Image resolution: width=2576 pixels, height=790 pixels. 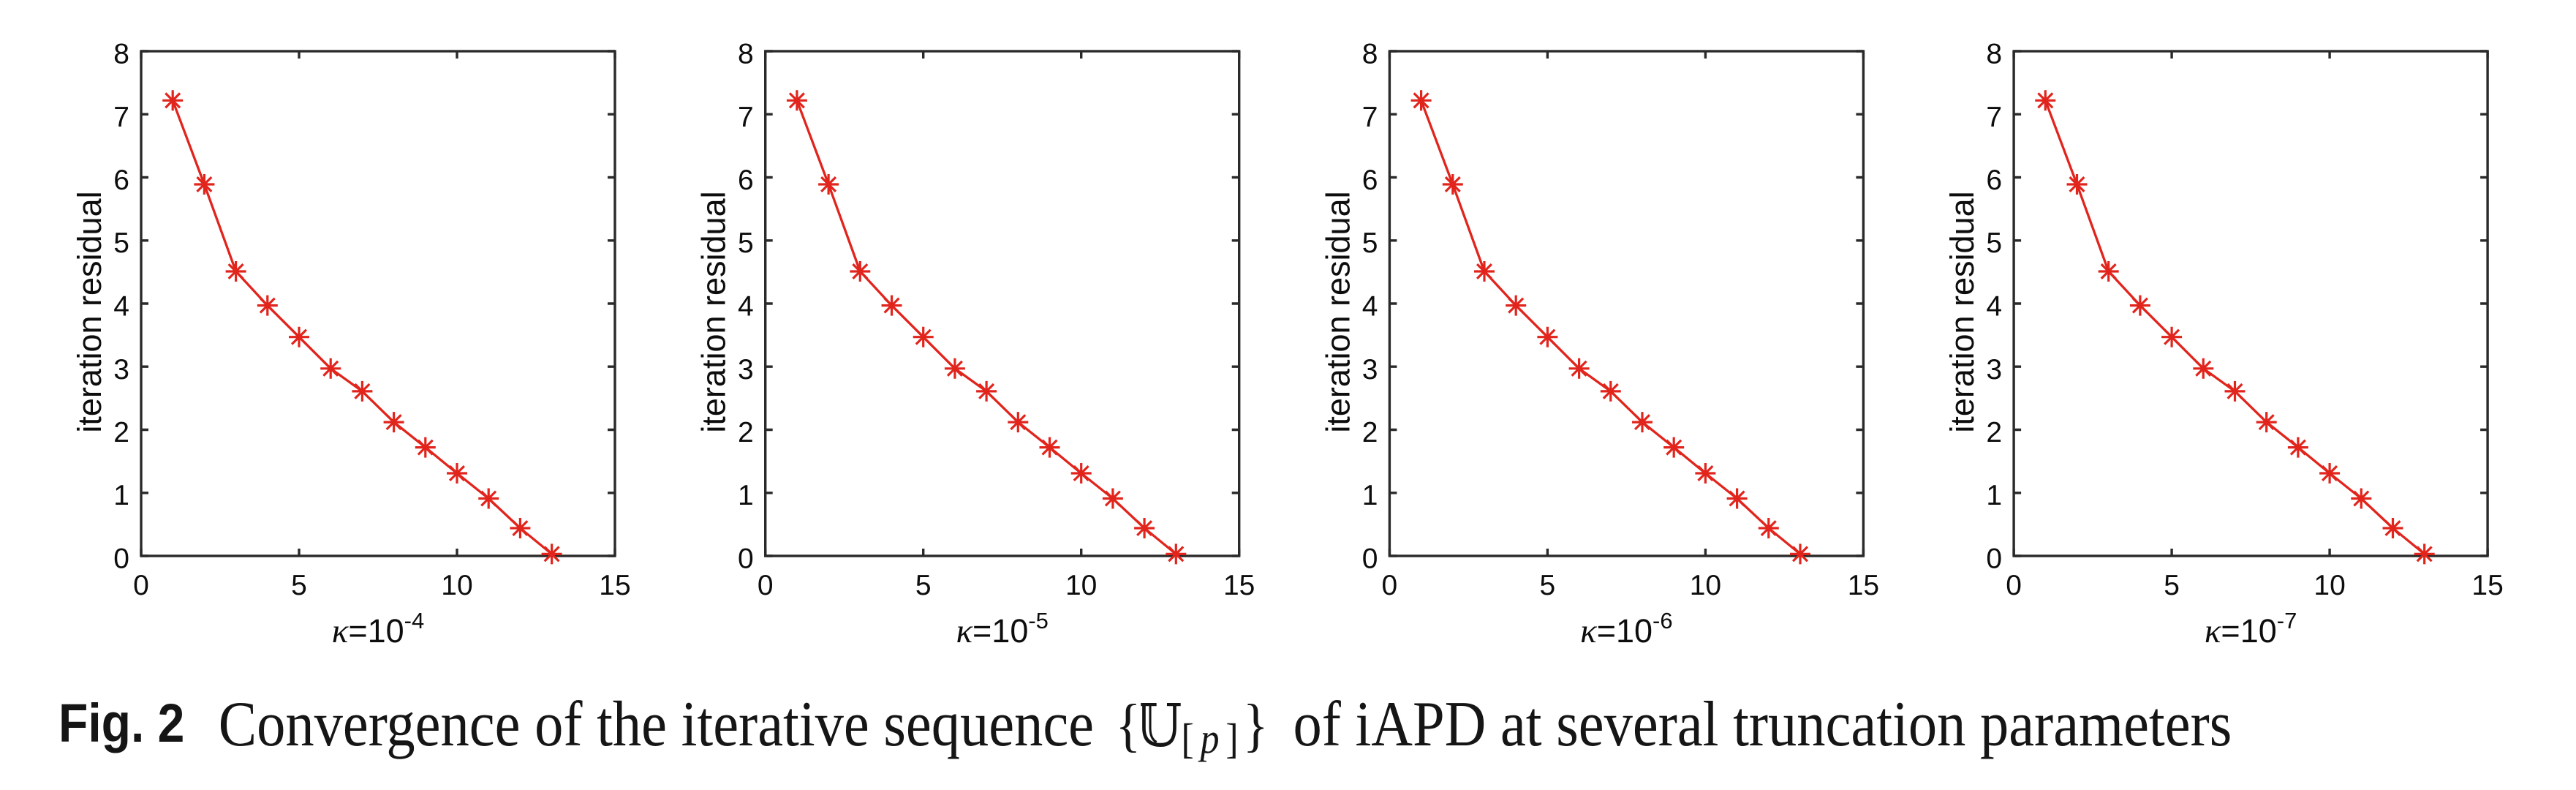 What do you see at coordinates (1002, 629) in the screenshot?
I see `svg-text: κ=10-5` at bounding box center [1002, 629].